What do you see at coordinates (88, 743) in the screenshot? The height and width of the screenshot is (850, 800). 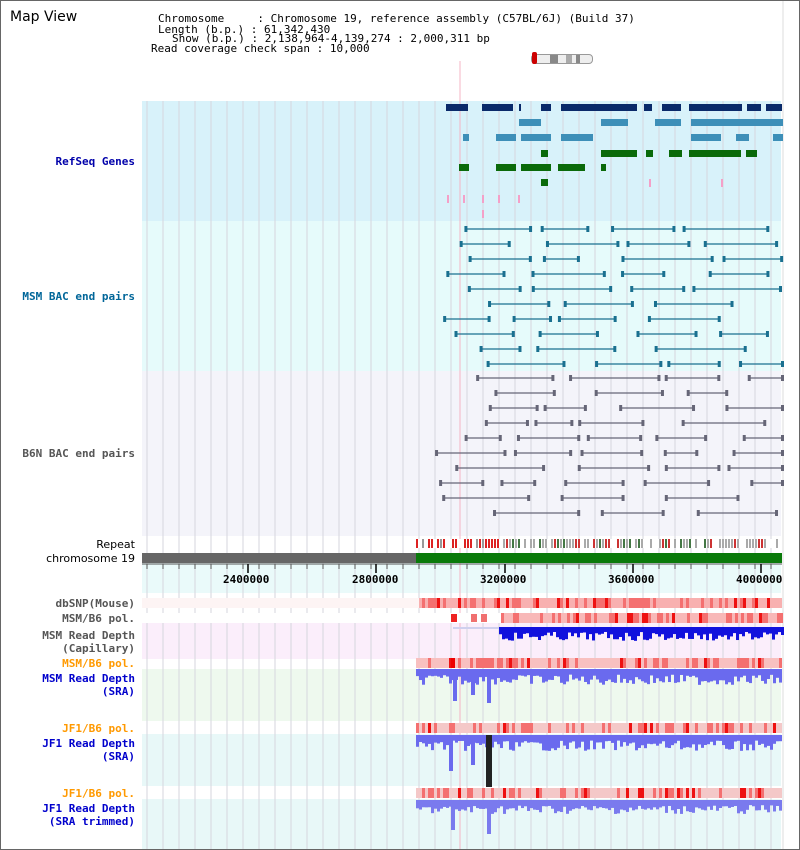 I see `track-label-jf1-depth-sra: JF1 Read Depth` at bounding box center [88, 743].